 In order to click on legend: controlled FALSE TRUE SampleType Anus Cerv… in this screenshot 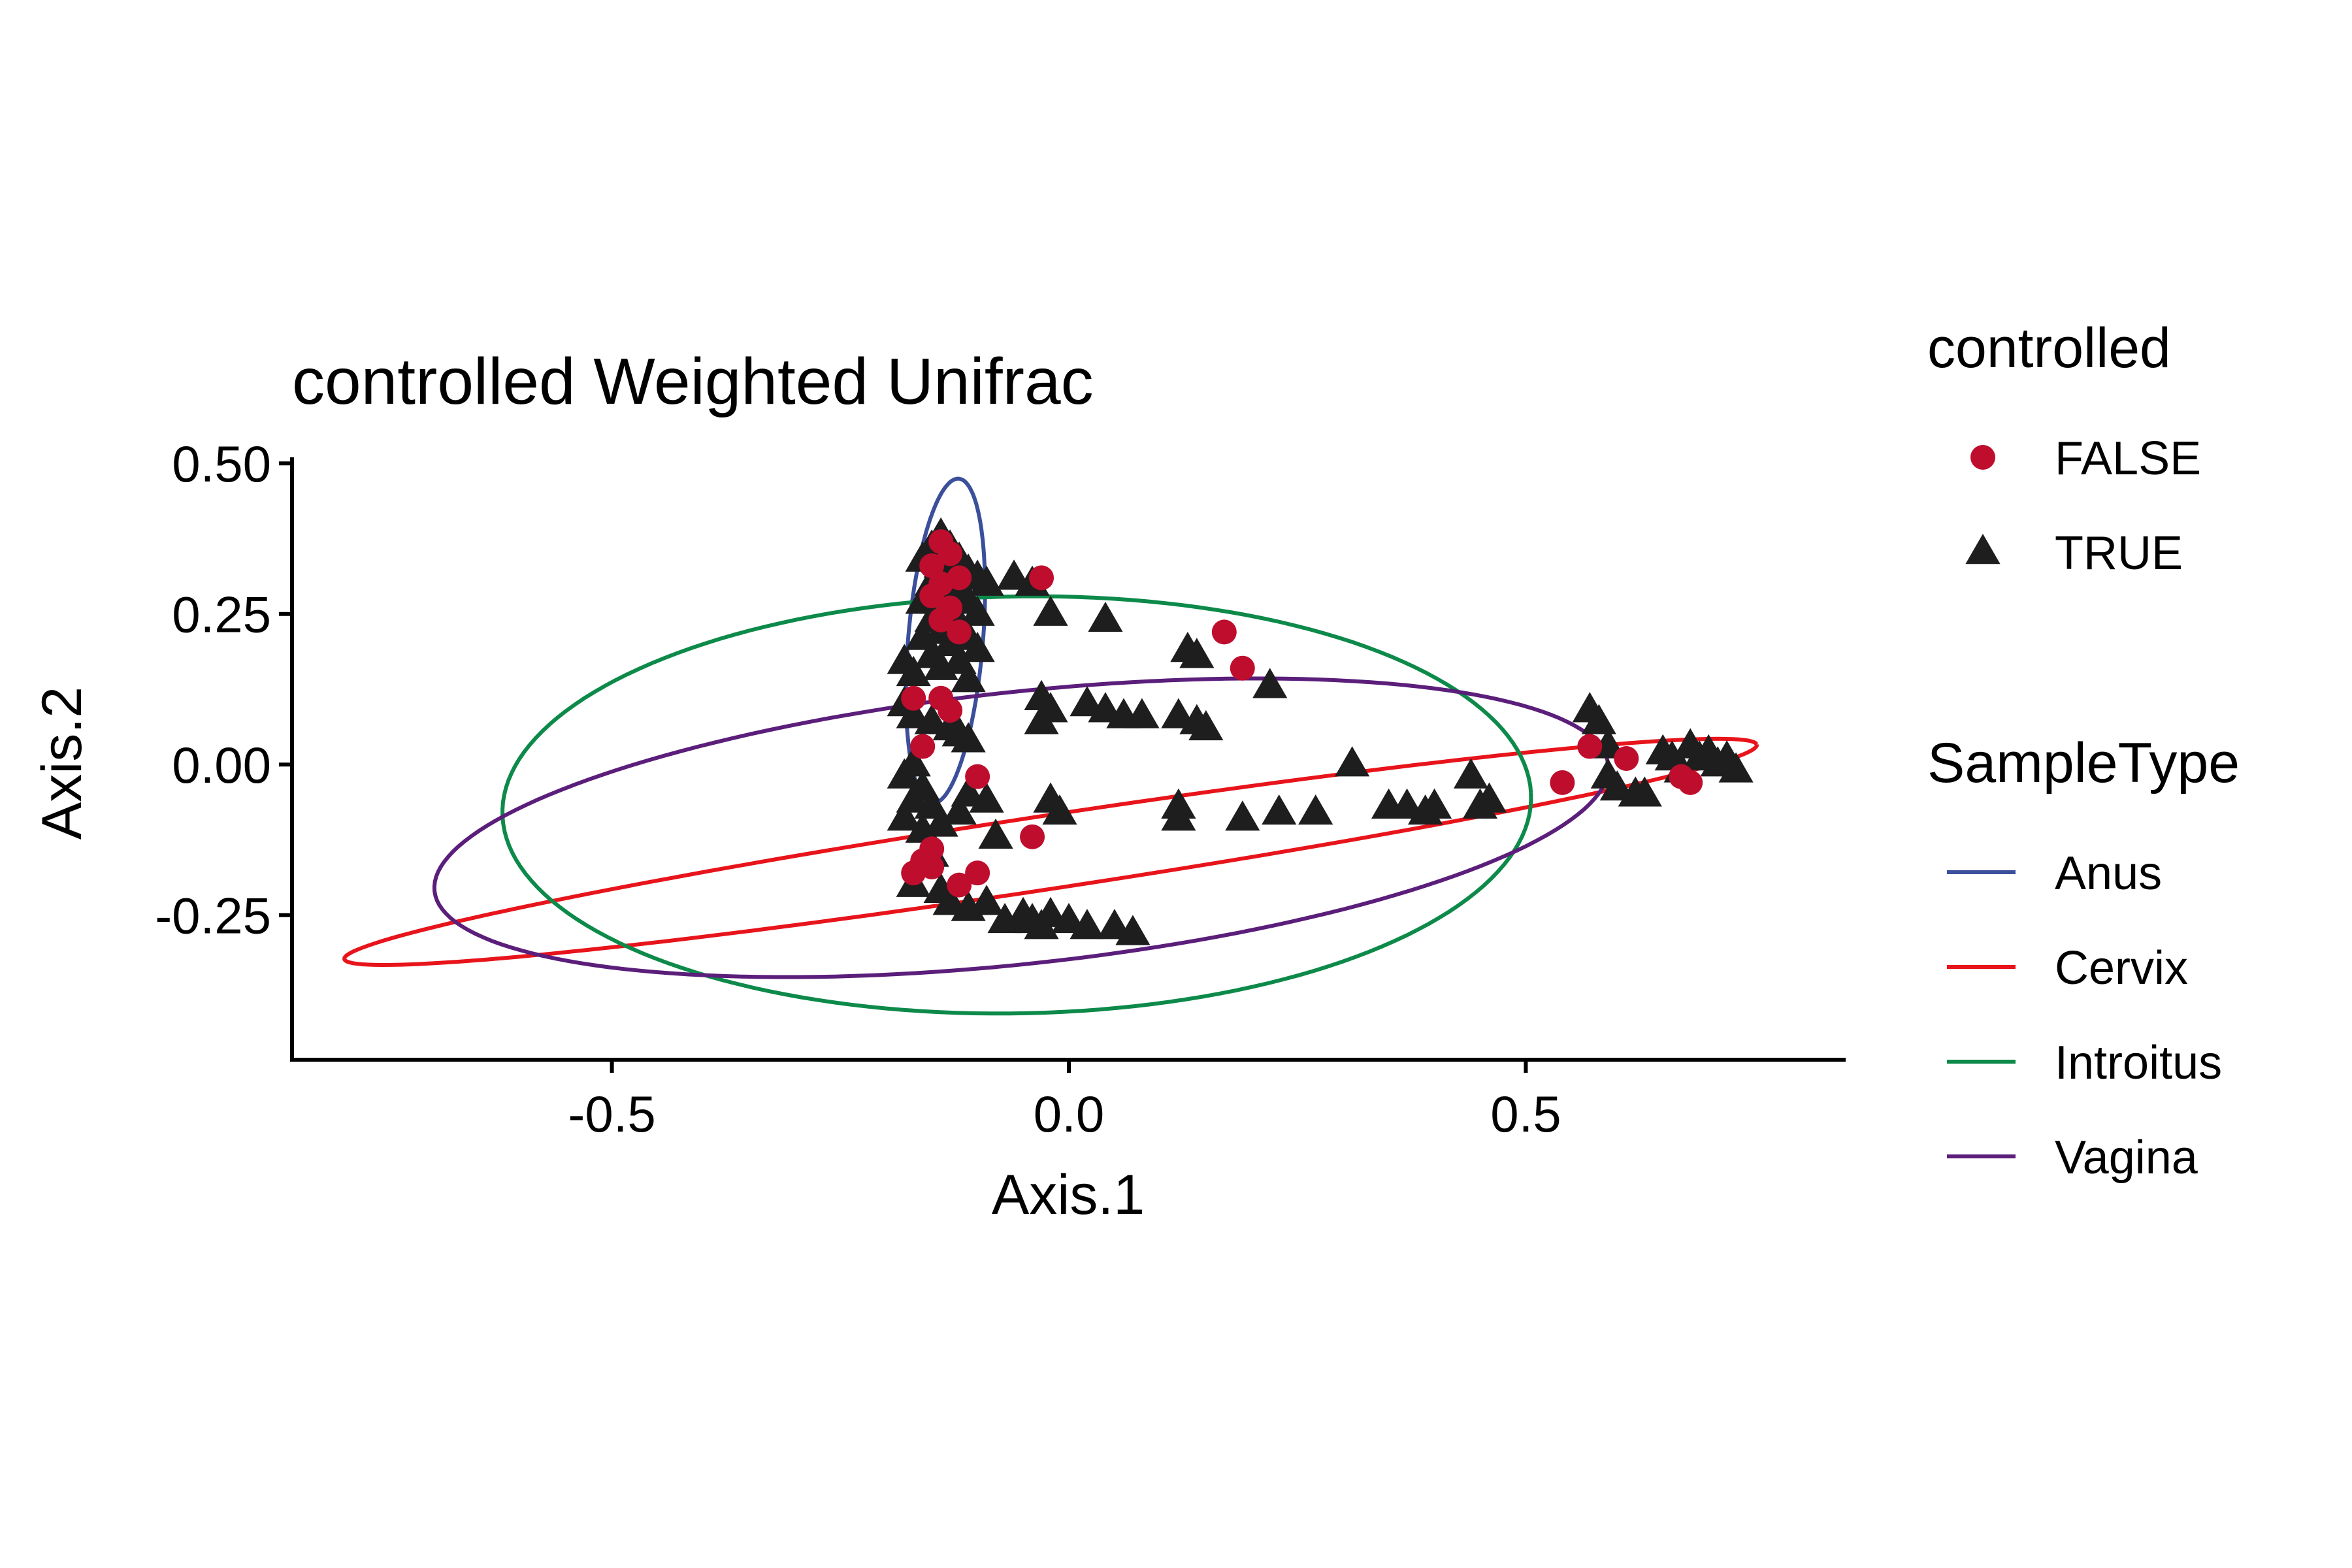, I will do `click(2083, 750)`.